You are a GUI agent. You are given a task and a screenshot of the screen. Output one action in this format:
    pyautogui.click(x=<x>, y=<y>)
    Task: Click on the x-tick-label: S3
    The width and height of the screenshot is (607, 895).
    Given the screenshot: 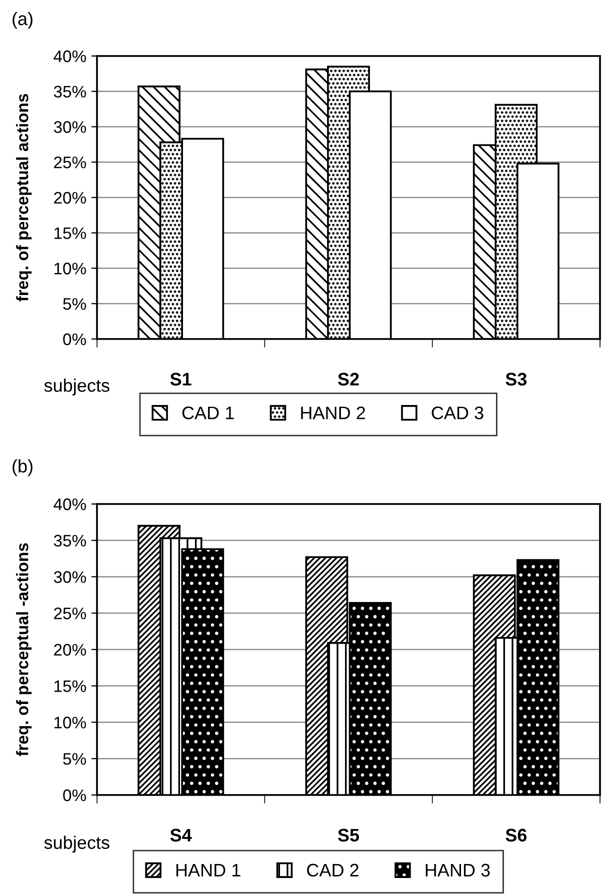 What is the action you would take?
    pyautogui.click(x=516, y=379)
    